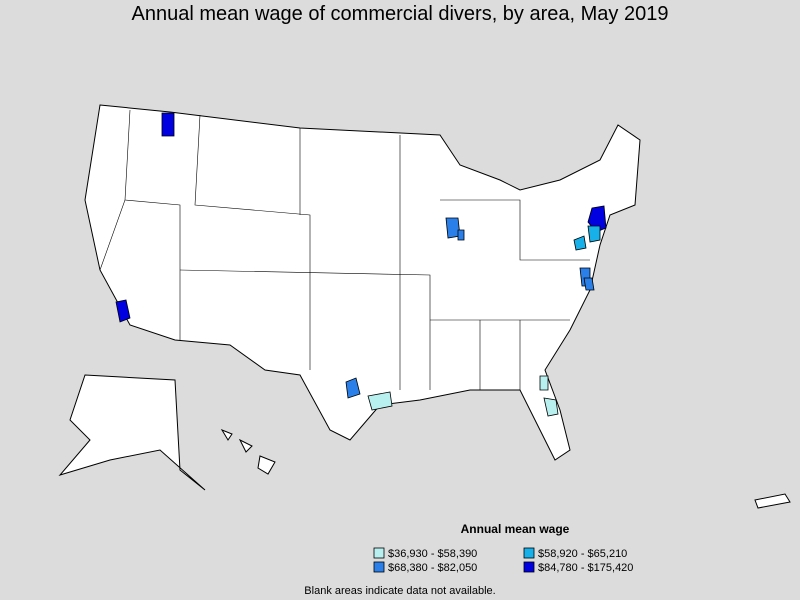  I want to click on legend-label: $68,380 - $82,050, so click(432, 568).